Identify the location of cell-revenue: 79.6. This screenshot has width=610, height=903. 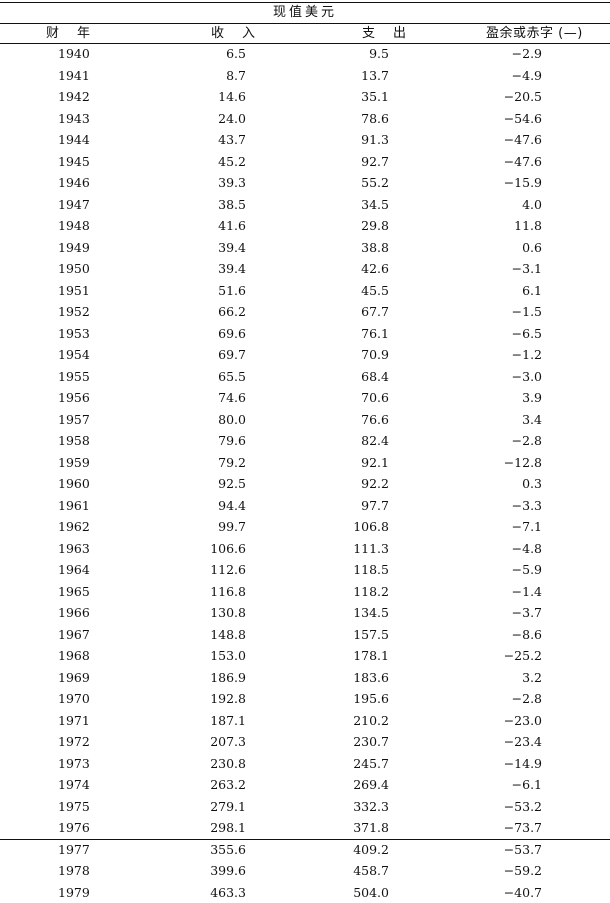
(232, 441).